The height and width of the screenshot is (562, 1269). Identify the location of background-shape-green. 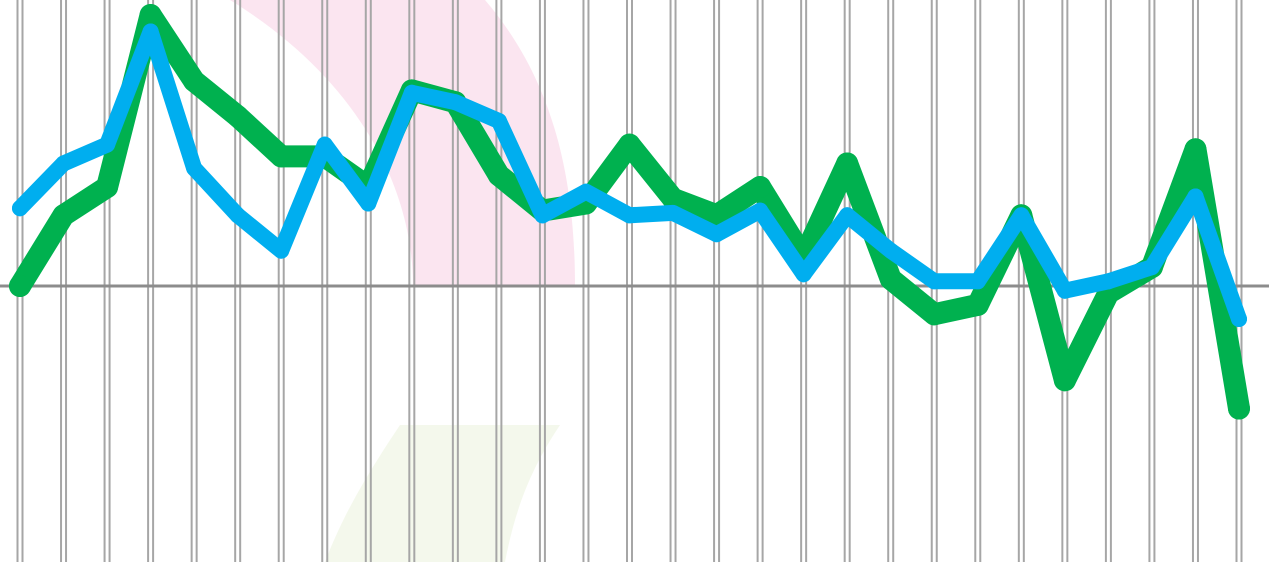
(442, 493).